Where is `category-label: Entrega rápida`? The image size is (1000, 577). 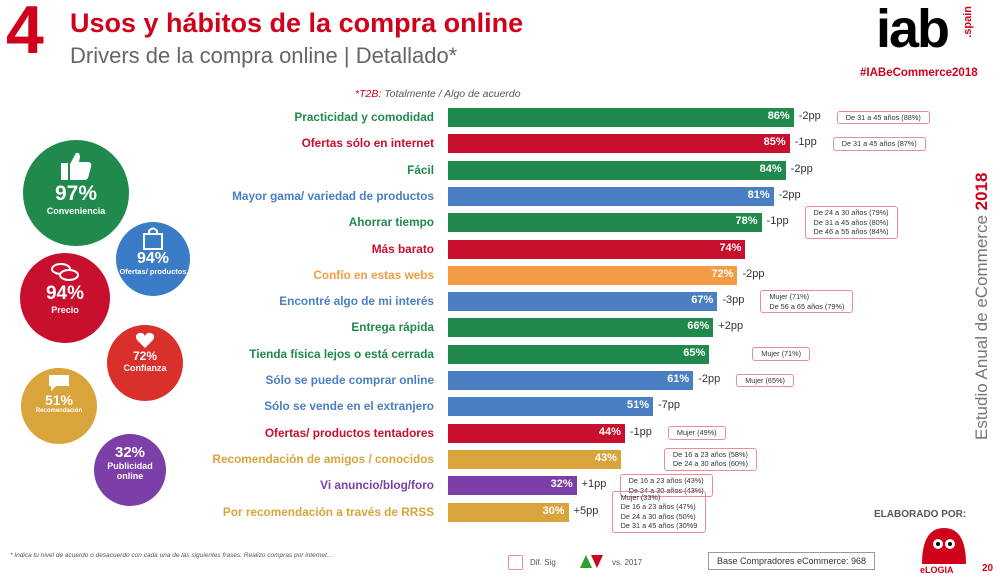
category-label: Entrega rápida is located at coordinates (392, 327).